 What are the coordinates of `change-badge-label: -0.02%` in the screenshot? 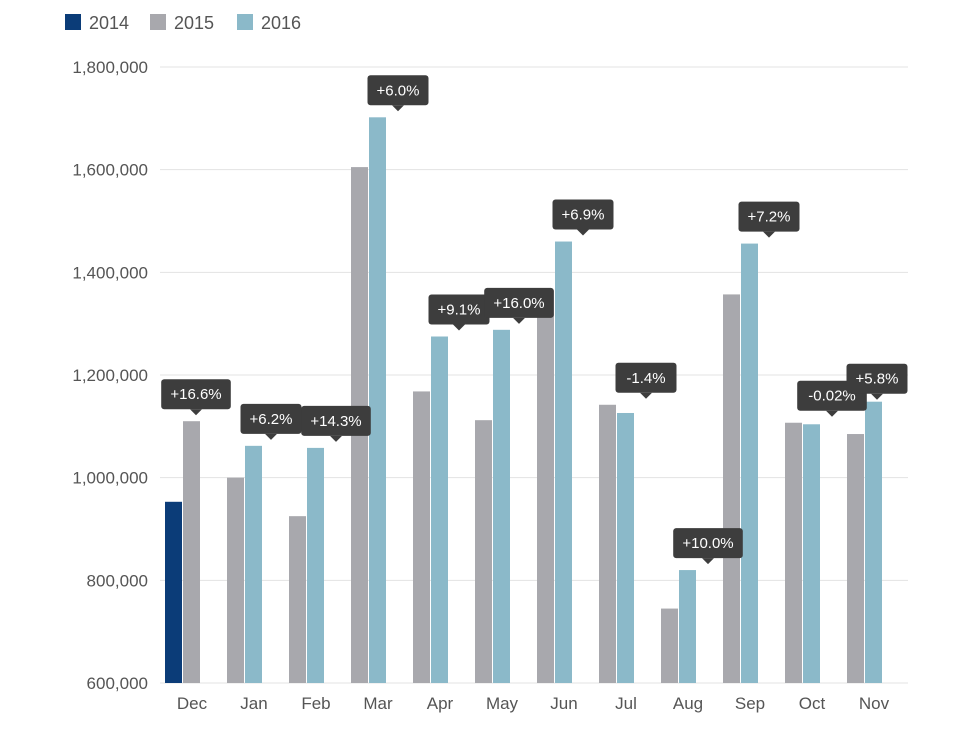 It's located at (832, 396).